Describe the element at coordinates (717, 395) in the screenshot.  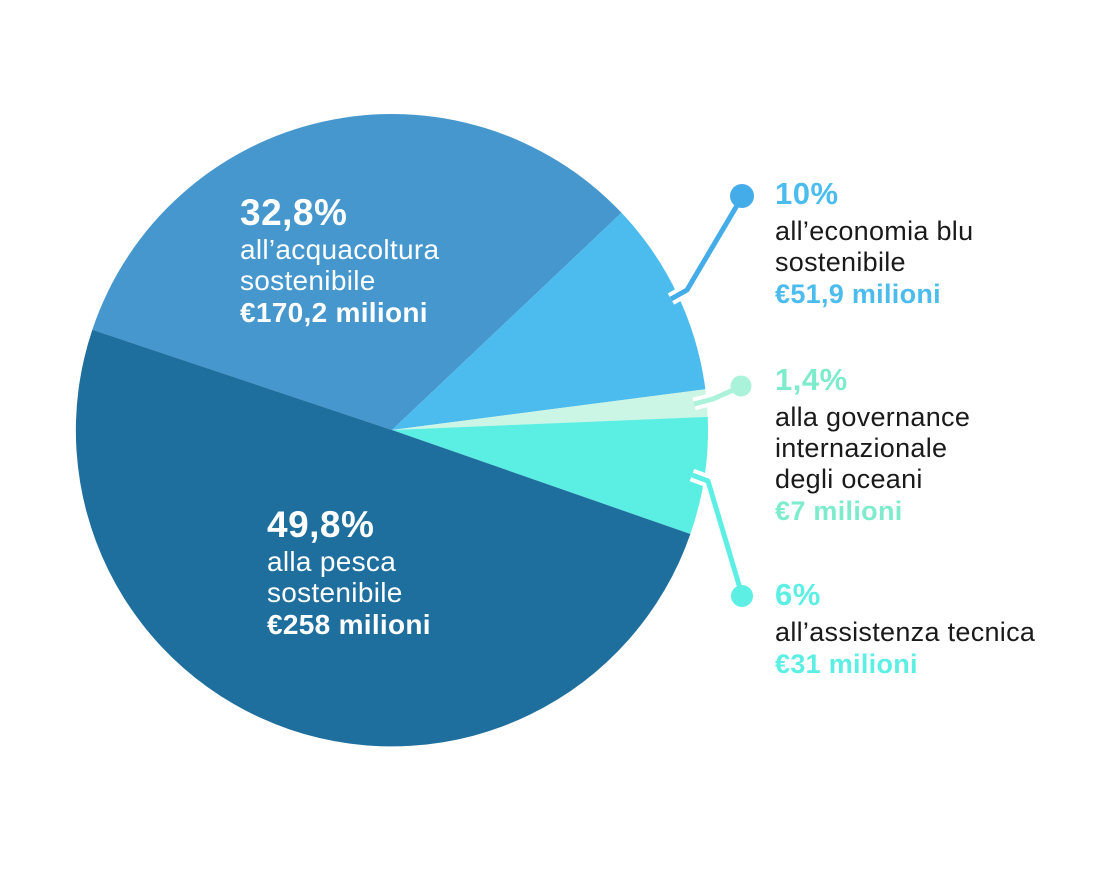
I see `callout-line-governance-oceani` at that location.